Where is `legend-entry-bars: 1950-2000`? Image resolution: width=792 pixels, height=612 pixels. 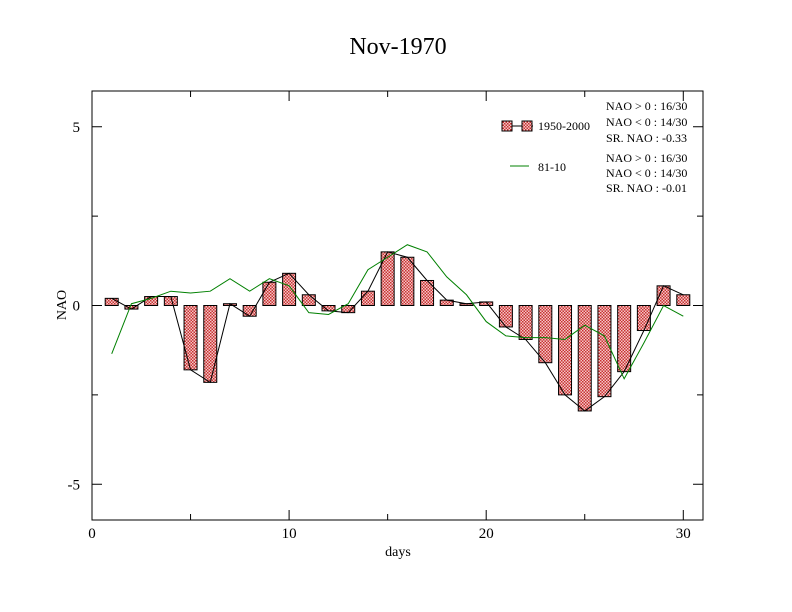 legend-entry-bars: 1950-2000 is located at coordinates (545, 126).